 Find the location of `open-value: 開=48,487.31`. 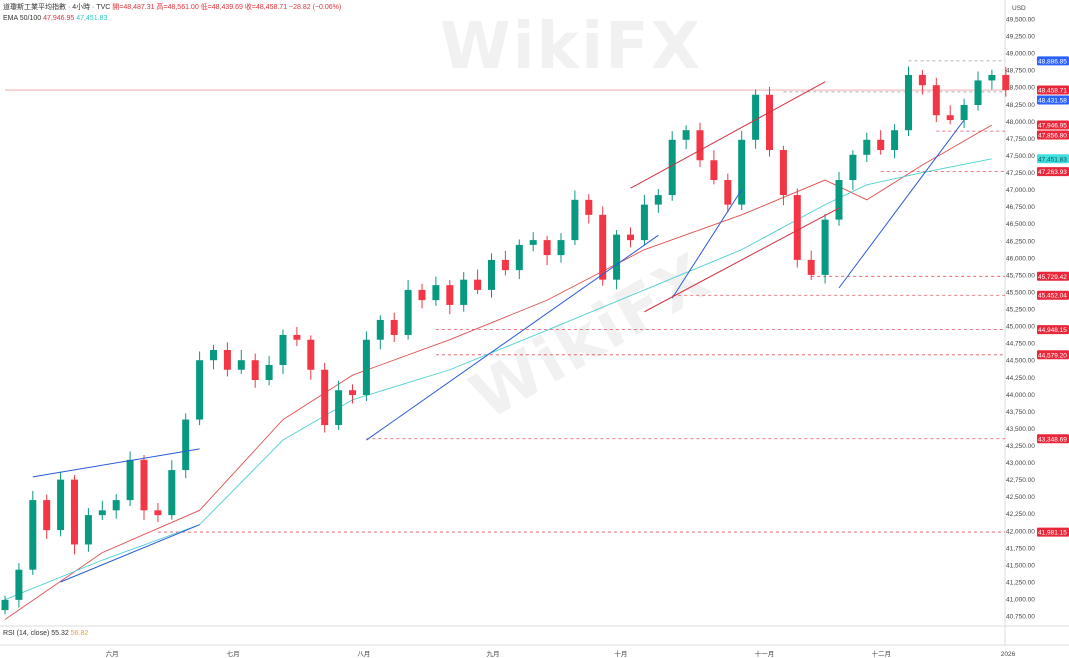

open-value: 開=48,487.31 is located at coordinates (133, 7).